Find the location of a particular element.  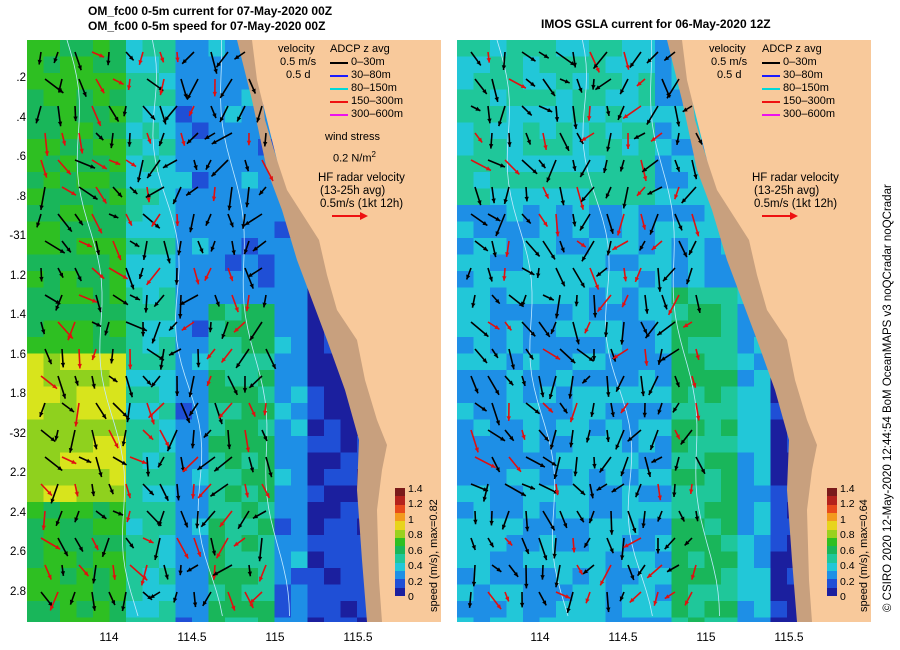

longitude-label: 115.5 is located at coordinates (789, 637).